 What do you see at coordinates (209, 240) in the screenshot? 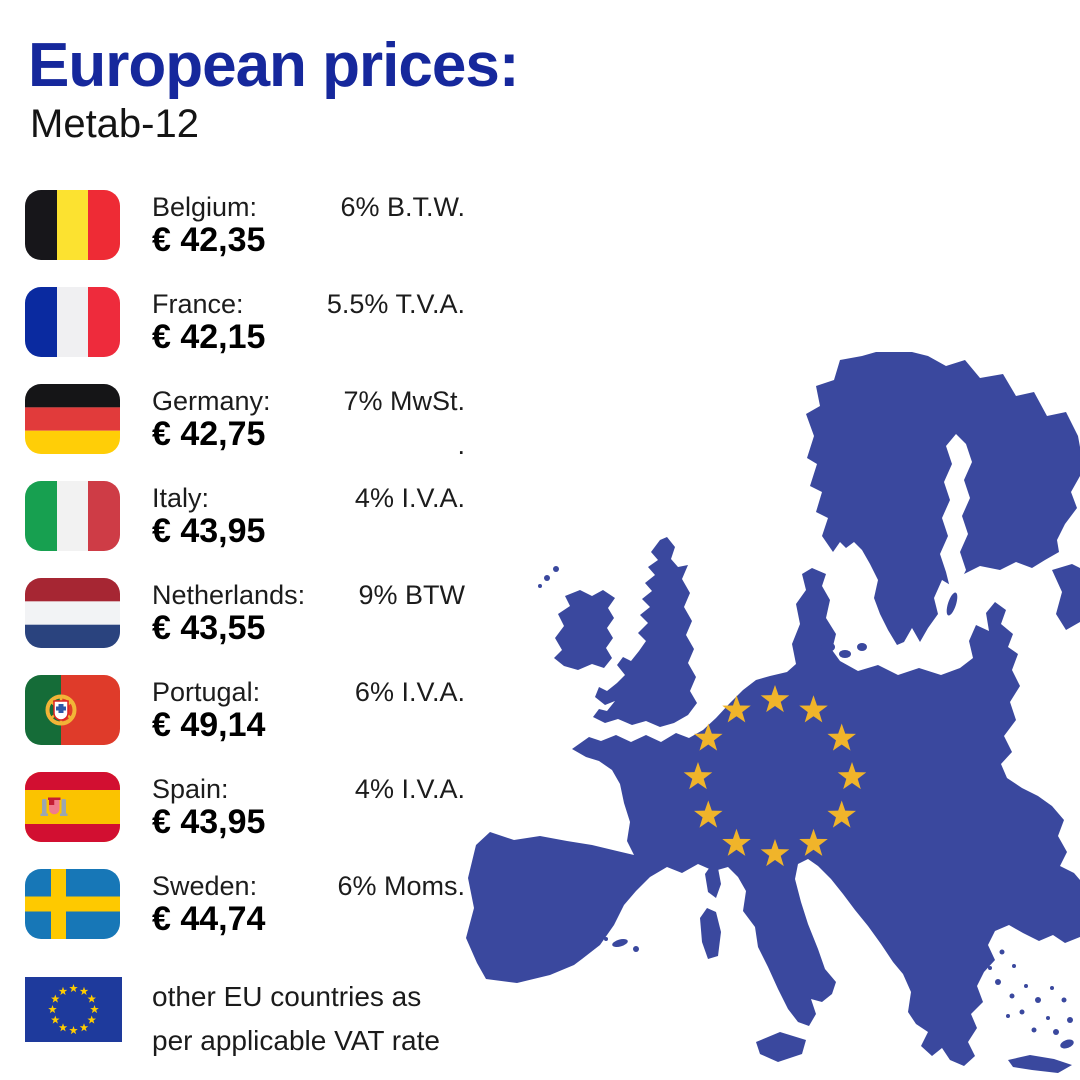
I see `country-price: € 42,35` at bounding box center [209, 240].